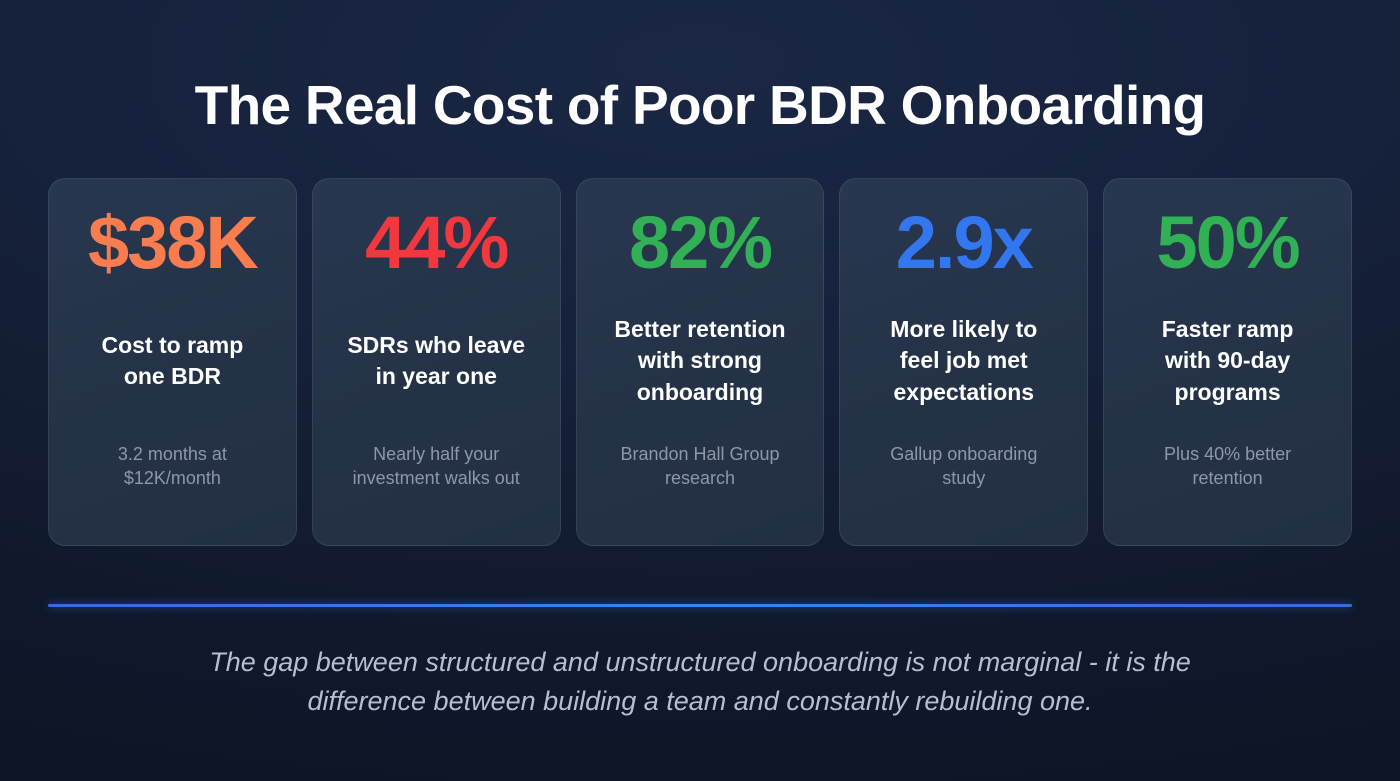 The width and height of the screenshot is (1400, 781). I want to click on stat-label: More likely to feel job met expectations, so click(964, 360).